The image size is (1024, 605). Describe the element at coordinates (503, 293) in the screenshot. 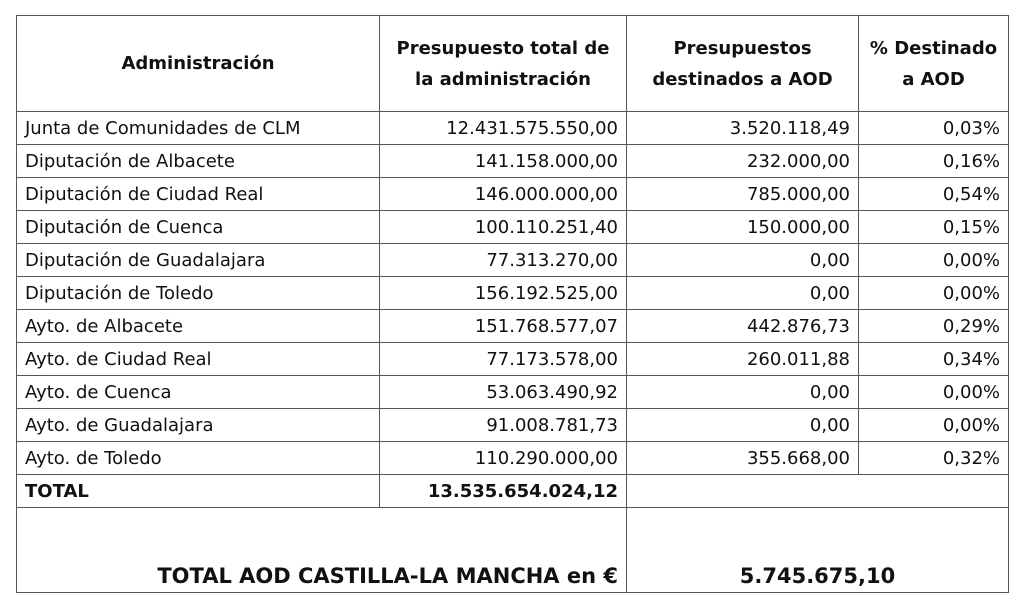

I see `cell-presupuesto-total: 156.192.525,00` at that location.